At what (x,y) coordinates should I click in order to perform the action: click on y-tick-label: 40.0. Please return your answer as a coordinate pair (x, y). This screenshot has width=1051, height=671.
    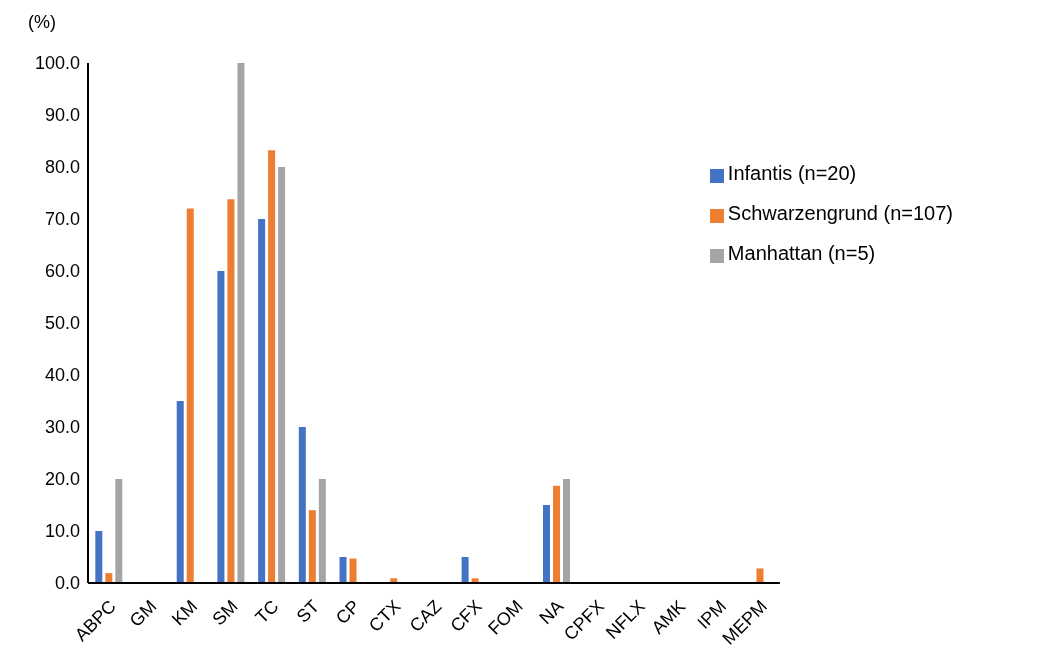
    Looking at the image, I should click on (62, 375).